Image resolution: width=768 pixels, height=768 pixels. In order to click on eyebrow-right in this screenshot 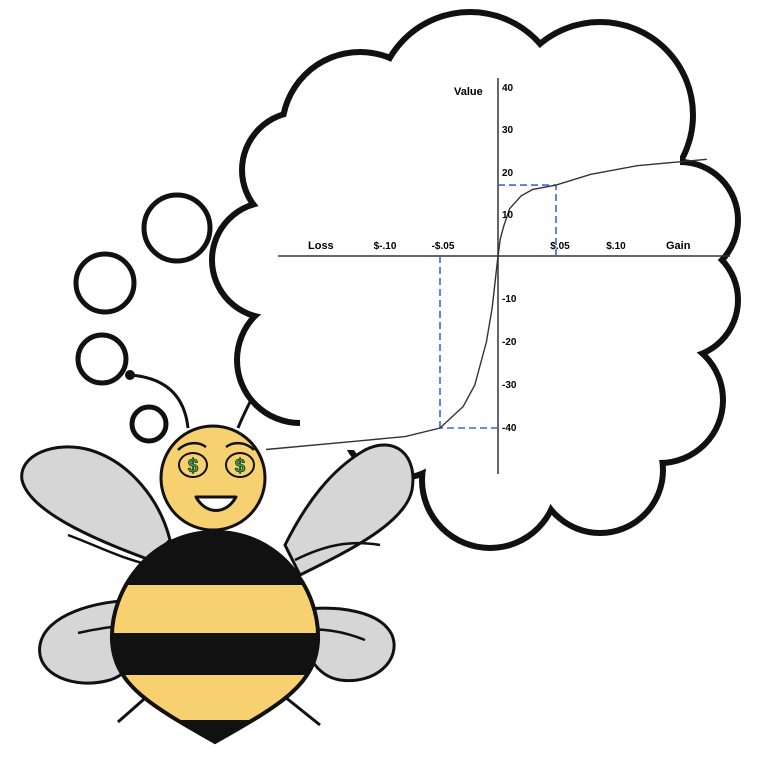, I will do `click(240, 446)`.